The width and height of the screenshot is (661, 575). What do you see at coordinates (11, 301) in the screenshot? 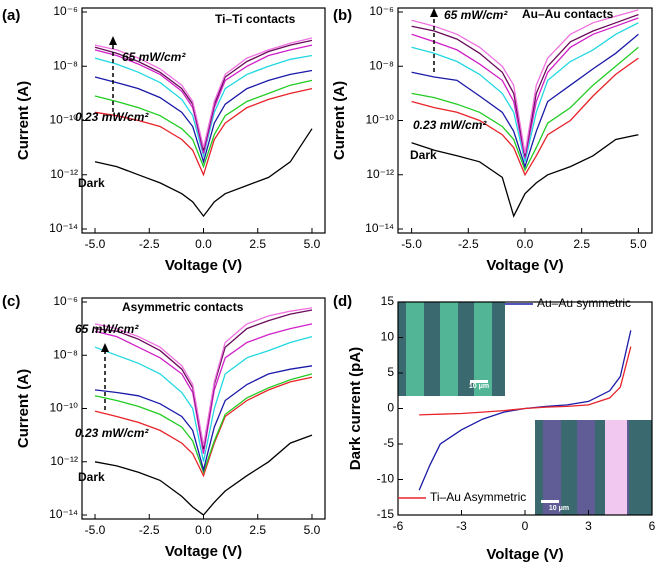
I see `panel-label: (c)` at bounding box center [11, 301].